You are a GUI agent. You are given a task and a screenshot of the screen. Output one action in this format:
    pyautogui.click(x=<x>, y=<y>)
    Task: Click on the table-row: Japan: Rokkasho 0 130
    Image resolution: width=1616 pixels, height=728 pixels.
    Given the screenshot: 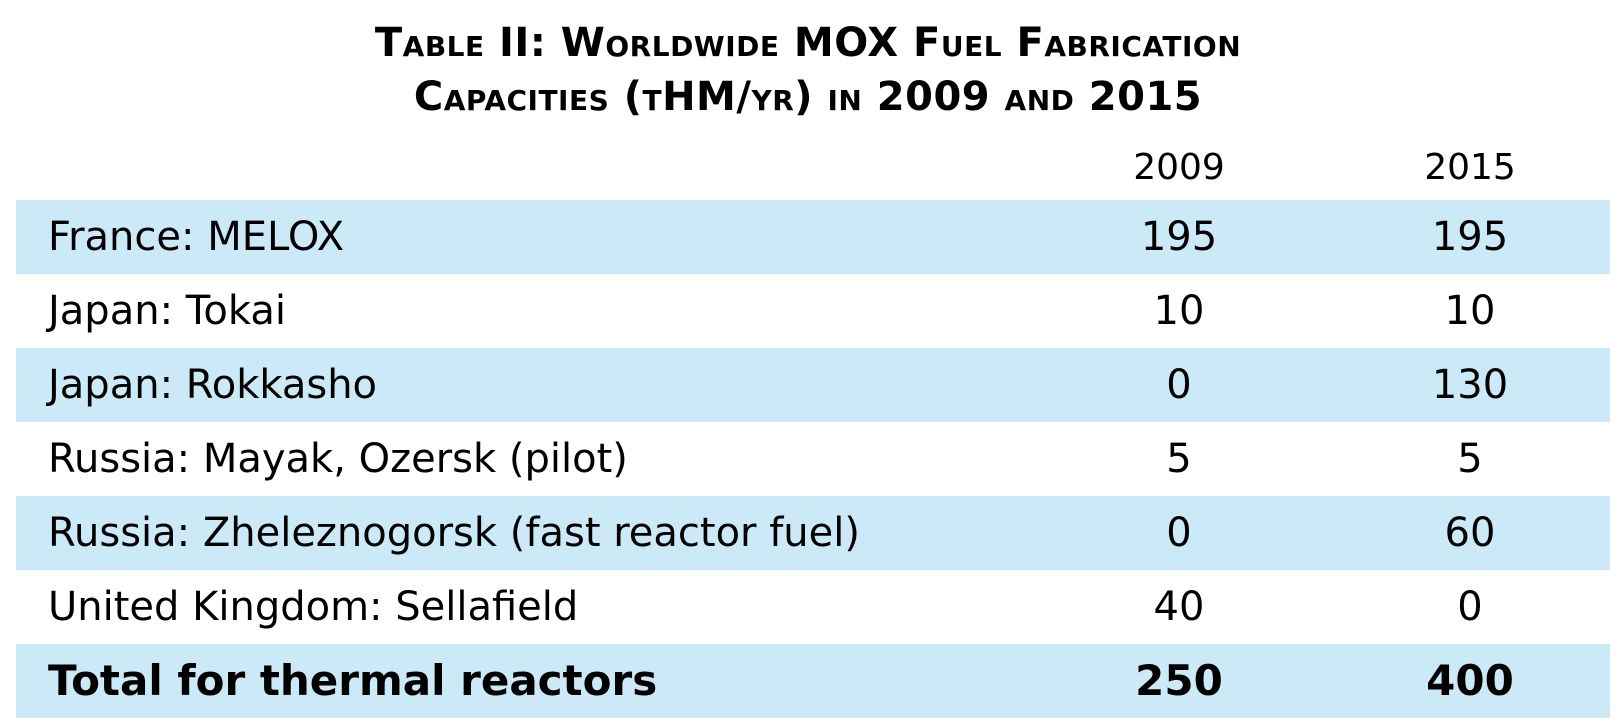 What is the action you would take?
    pyautogui.click(x=813, y=385)
    